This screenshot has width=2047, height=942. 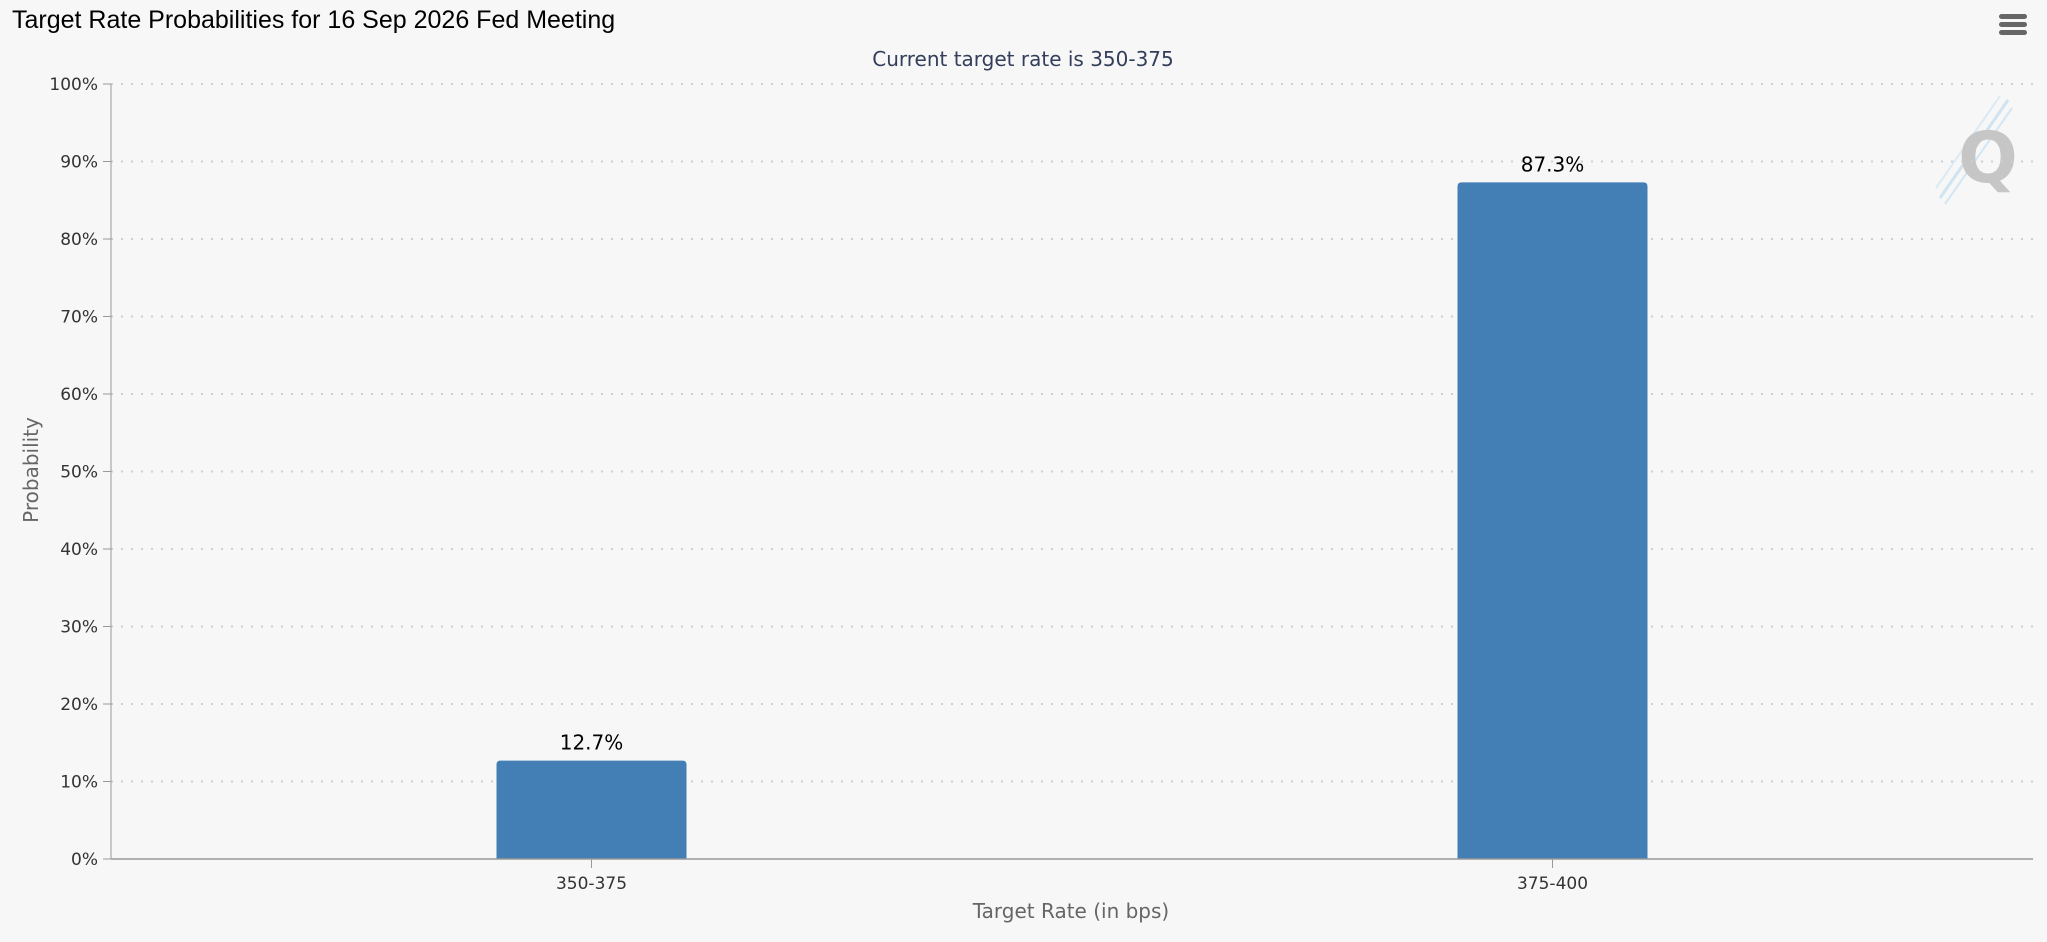 I want to click on x-axis-title: Target Rate (in bps), so click(x=1070, y=911).